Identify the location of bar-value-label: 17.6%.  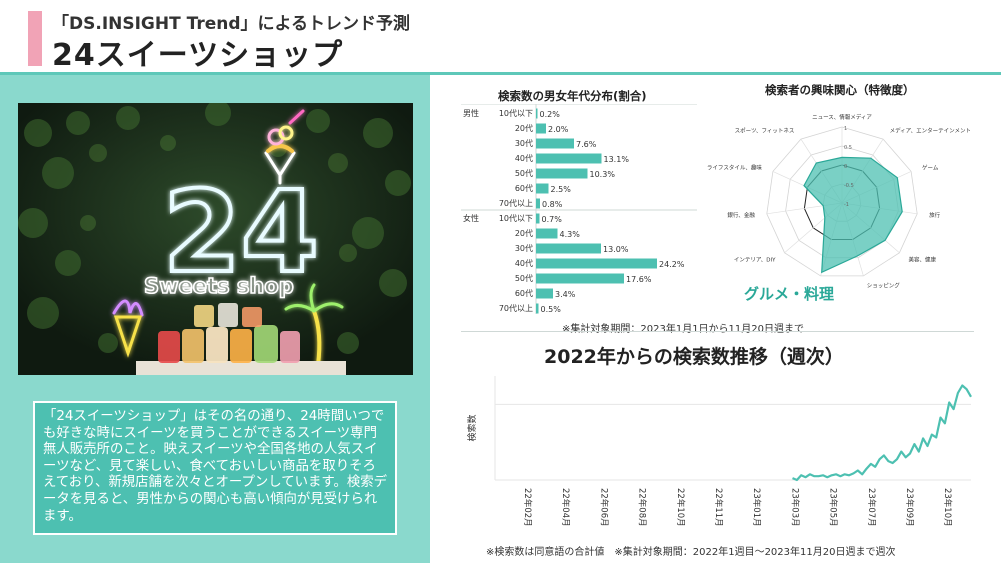
(639, 279).